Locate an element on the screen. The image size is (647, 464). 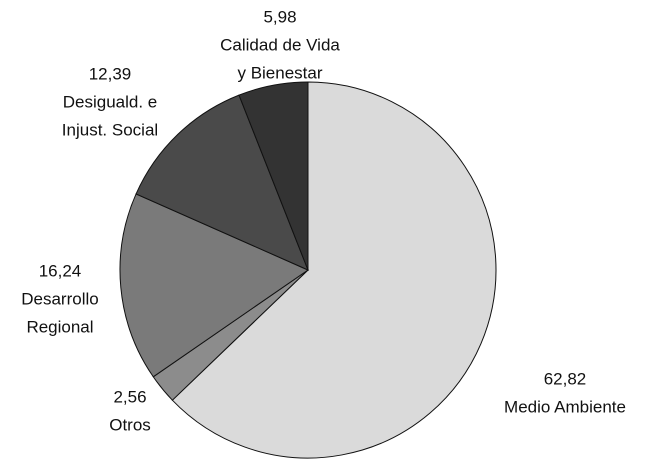
category-label: Desiguald. e is located at coordinates (110, 101).